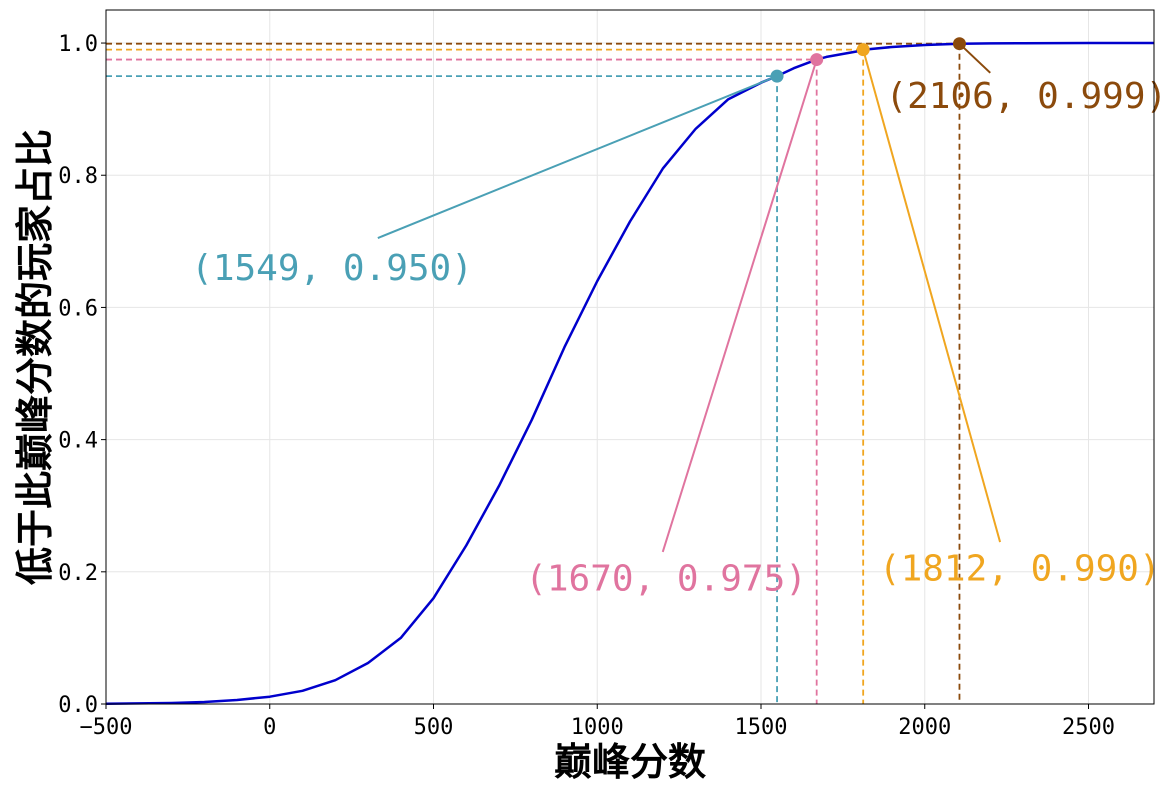  What do you see at coordinates (82, 375) in the screenshot?
I see `y-ticks: 0.0 0.2 0.4 0.6 0.8 1.0` at bounding box center [82, 375].